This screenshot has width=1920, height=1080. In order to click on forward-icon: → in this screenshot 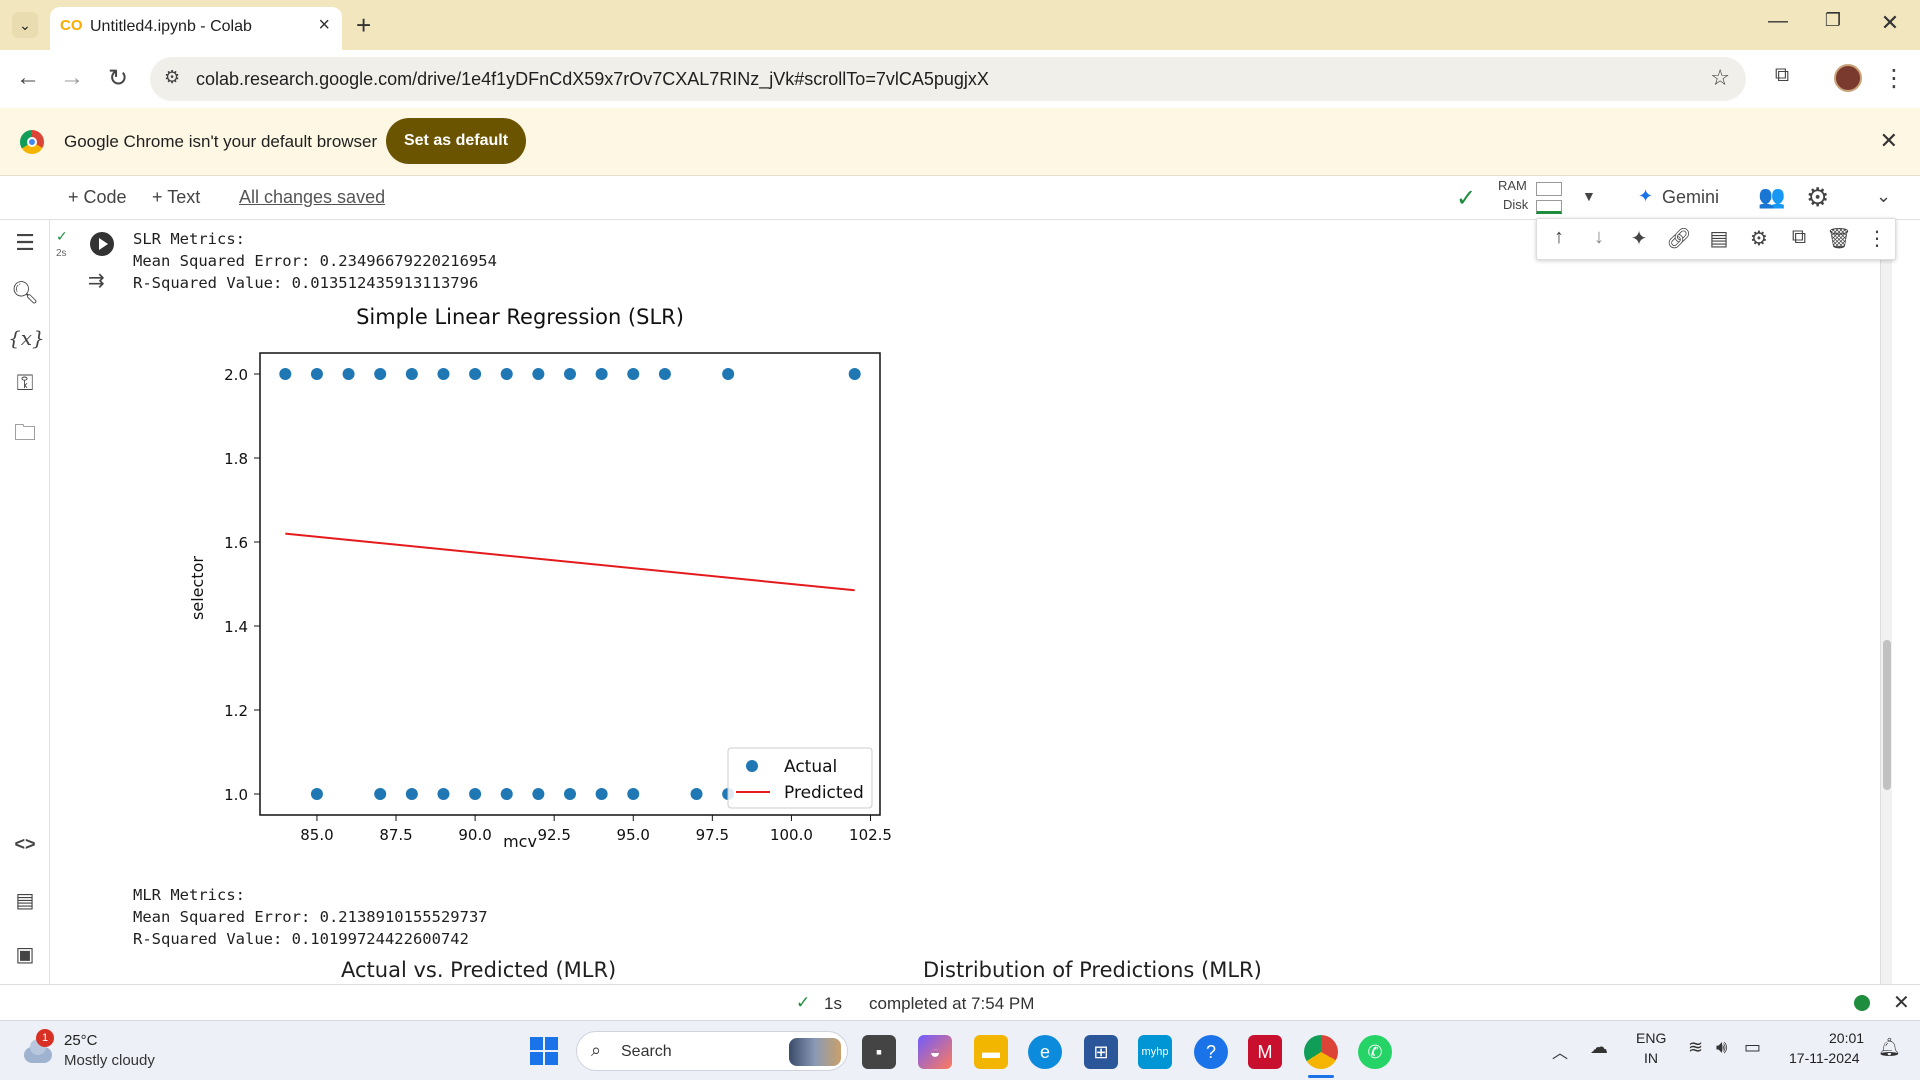, I will do `click(72, 77)`.